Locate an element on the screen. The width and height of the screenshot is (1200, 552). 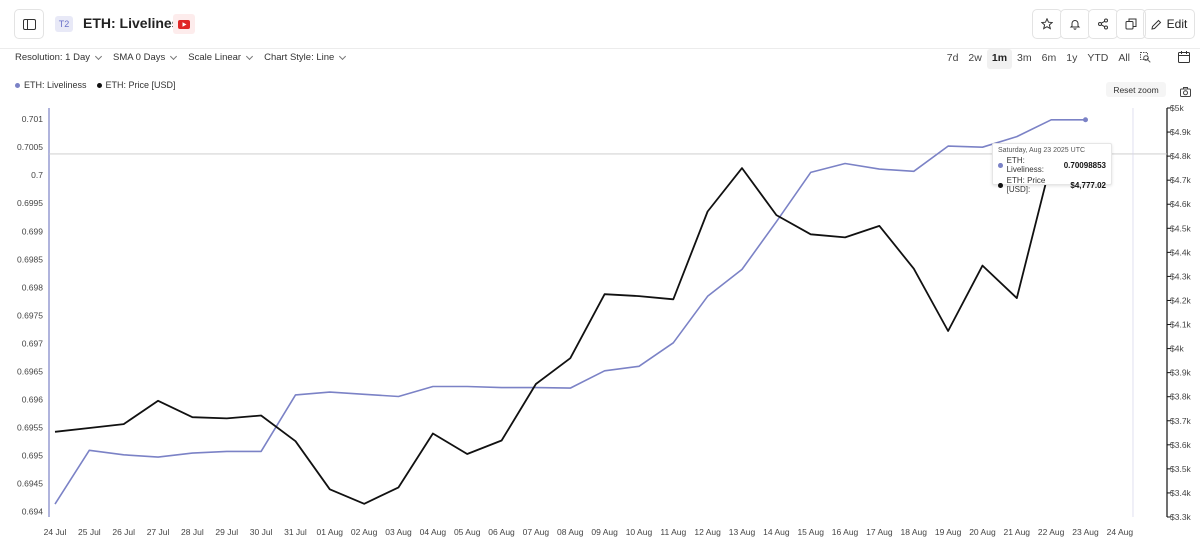
edit-button: Edit is located at coordinates (1169, 24).